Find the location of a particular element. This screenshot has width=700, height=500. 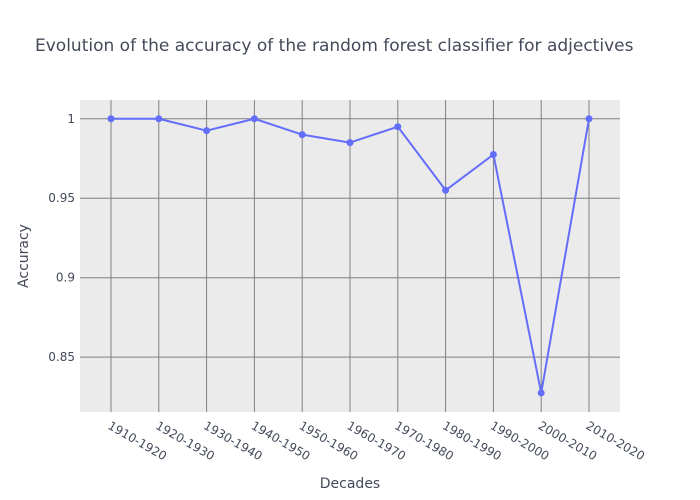

y-tick-label: 0.85 is located at coordinates (61, 357).